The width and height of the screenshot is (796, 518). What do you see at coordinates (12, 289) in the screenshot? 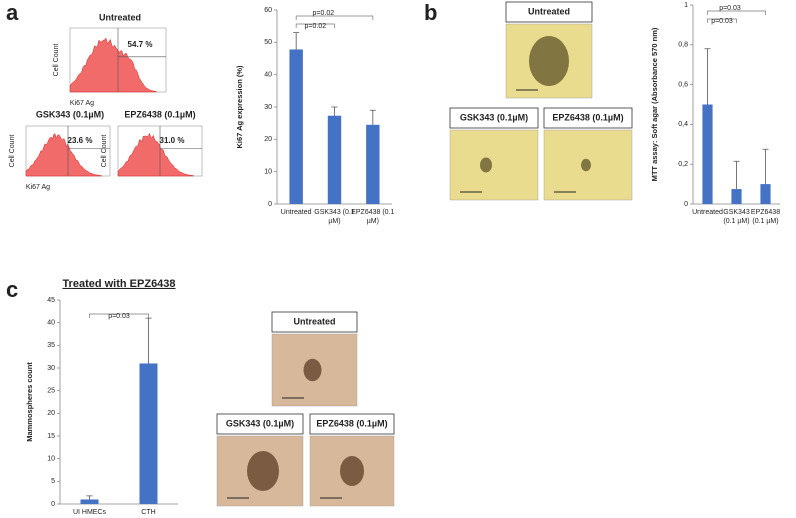
I see `panel-label: c` at bounding box center [12, 289].